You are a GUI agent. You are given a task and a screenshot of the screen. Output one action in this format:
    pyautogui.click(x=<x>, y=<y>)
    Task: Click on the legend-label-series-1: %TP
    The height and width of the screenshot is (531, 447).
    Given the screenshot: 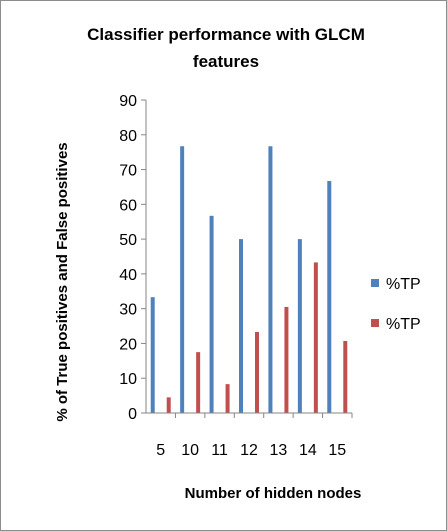 What is the action you would take?
    pyautogui.click(x=403, y=284)
    